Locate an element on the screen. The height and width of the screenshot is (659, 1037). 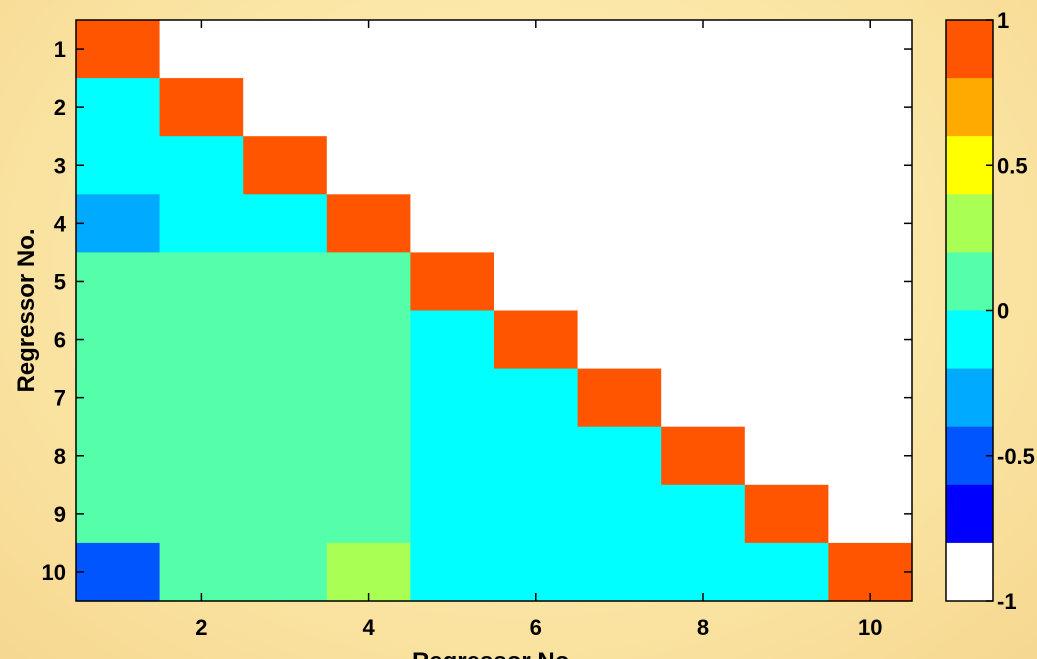
y-tick-label: 8 is located at coordinates (60, 456).